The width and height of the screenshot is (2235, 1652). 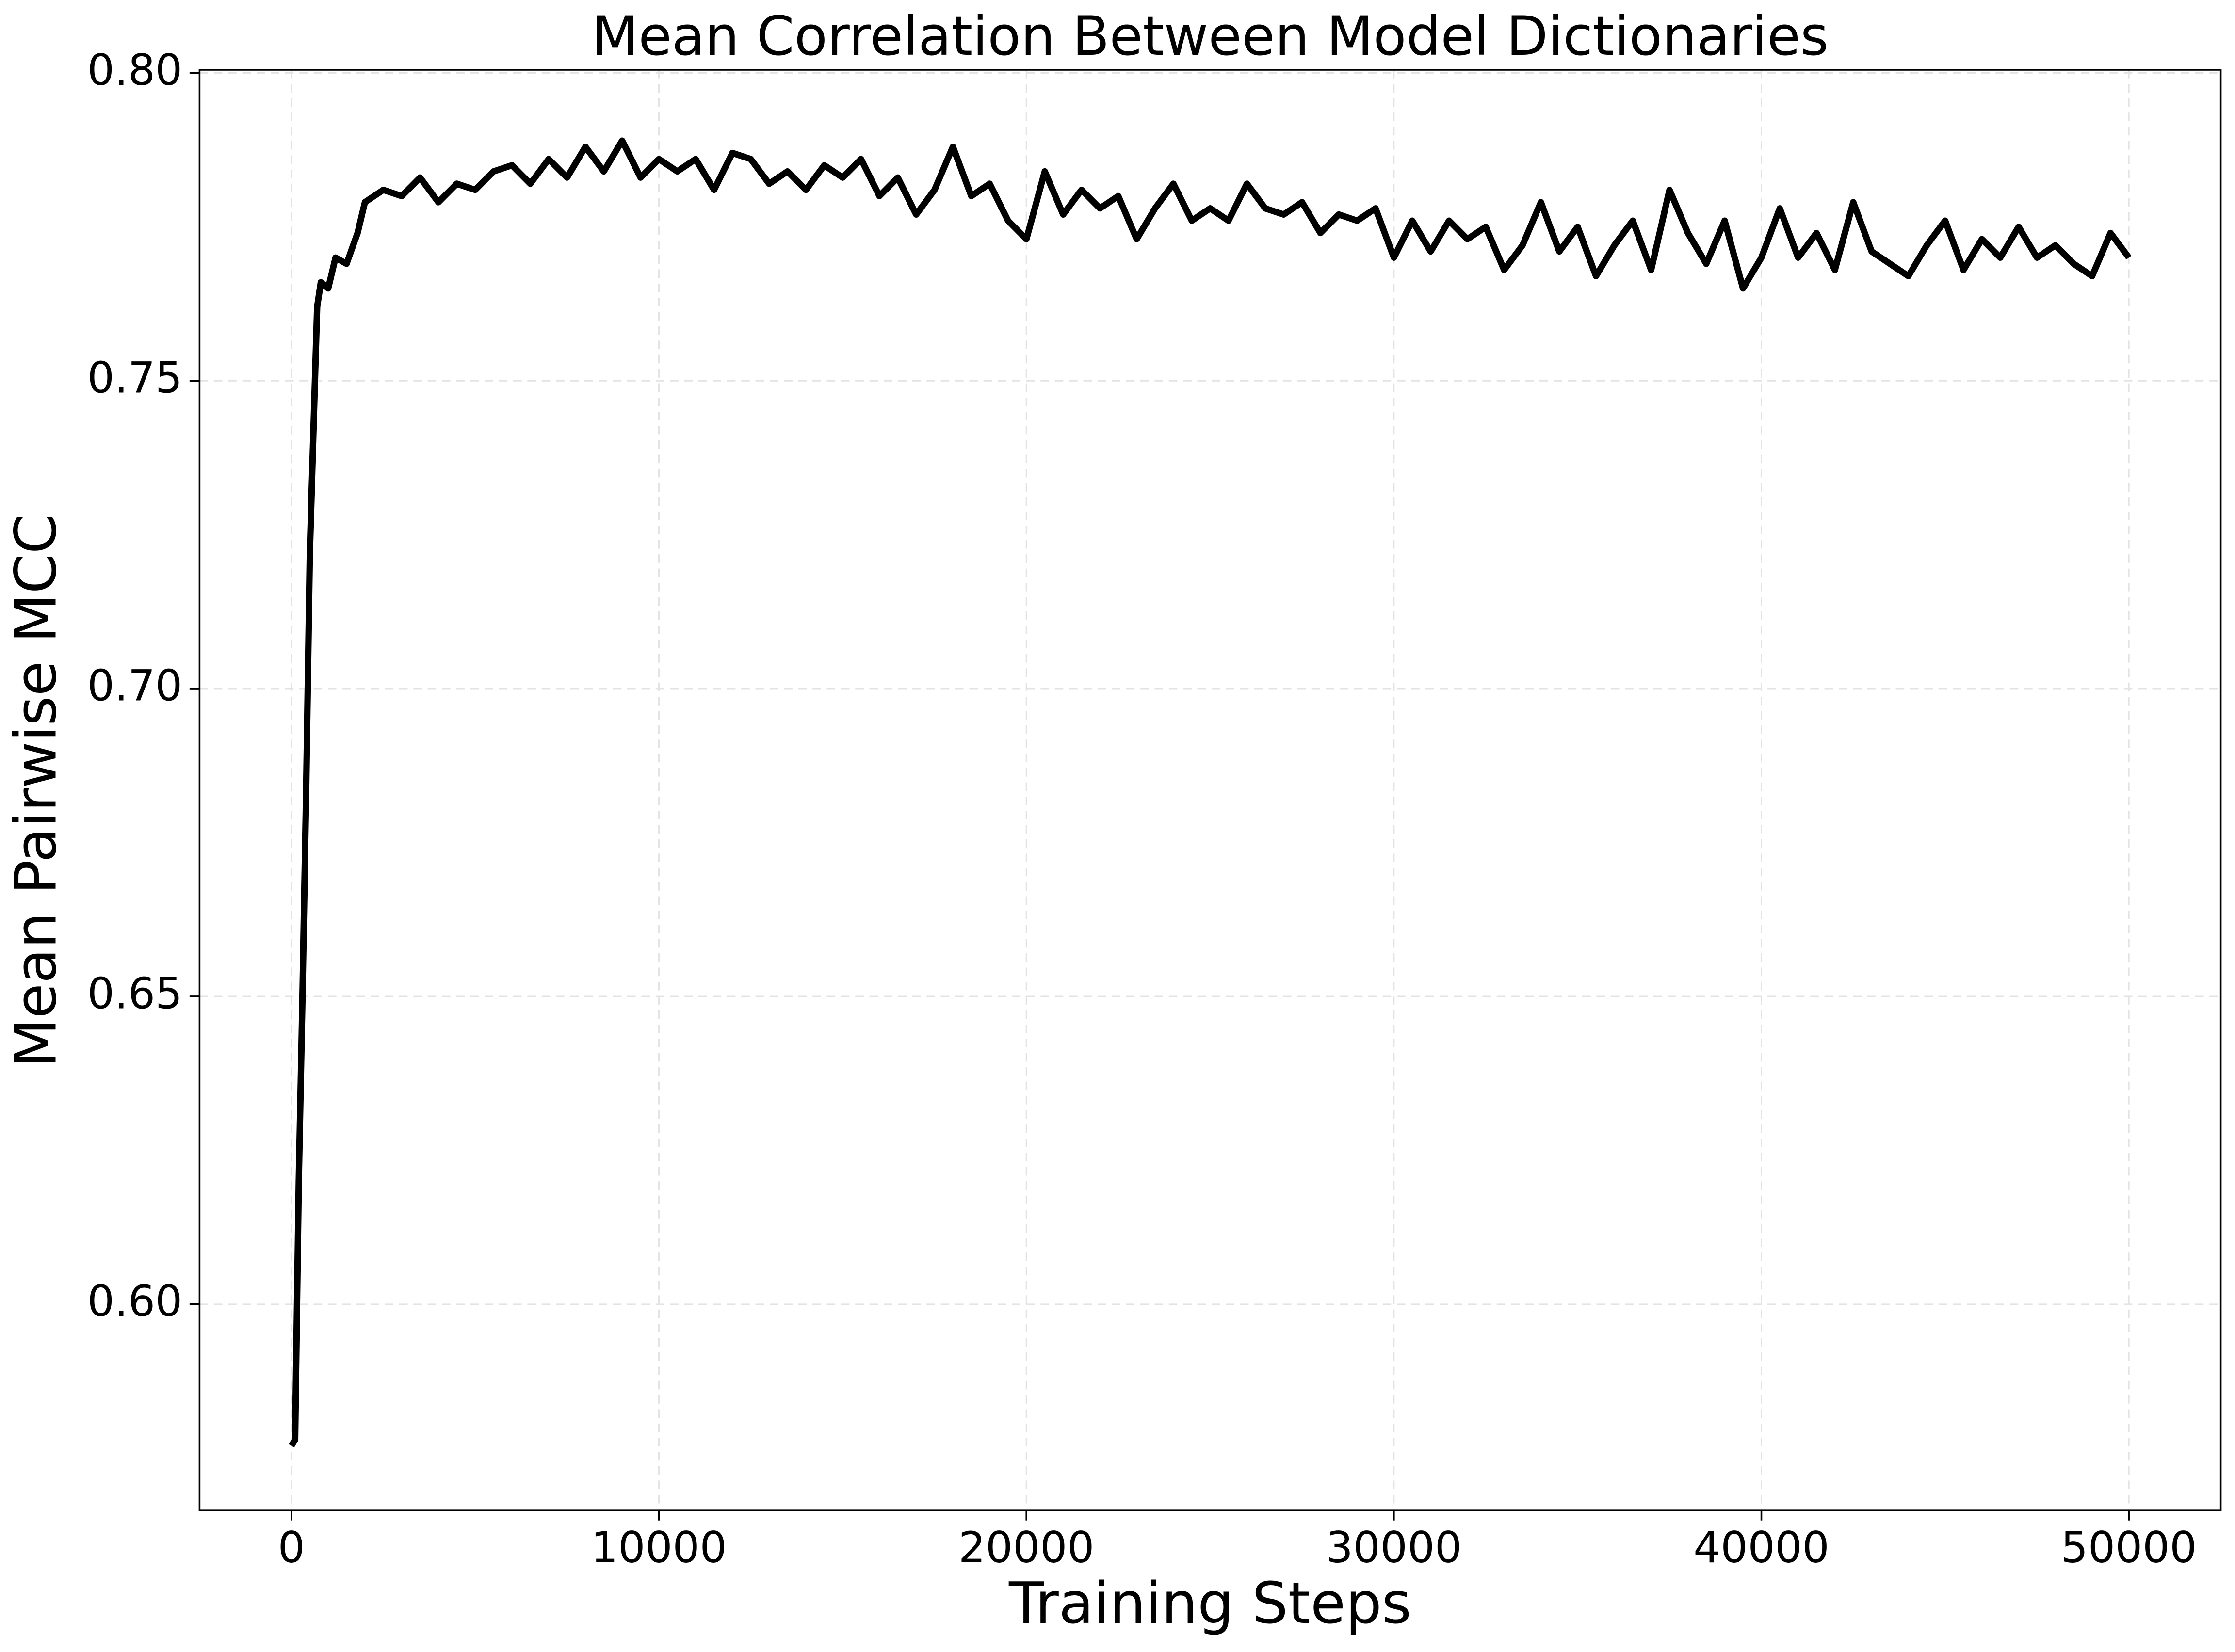 What do you see at coordinates (134, 993) in the screenshot?
I see `y-tick-label: 0.65` at bounding box center [134, 993].